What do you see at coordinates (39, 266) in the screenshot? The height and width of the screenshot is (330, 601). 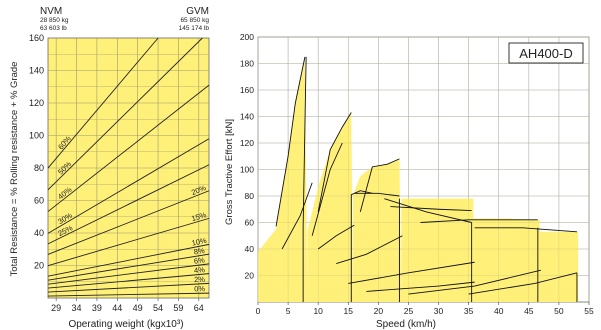 I see `left-y-tick-label: 20` at bounding box center [39, 266].